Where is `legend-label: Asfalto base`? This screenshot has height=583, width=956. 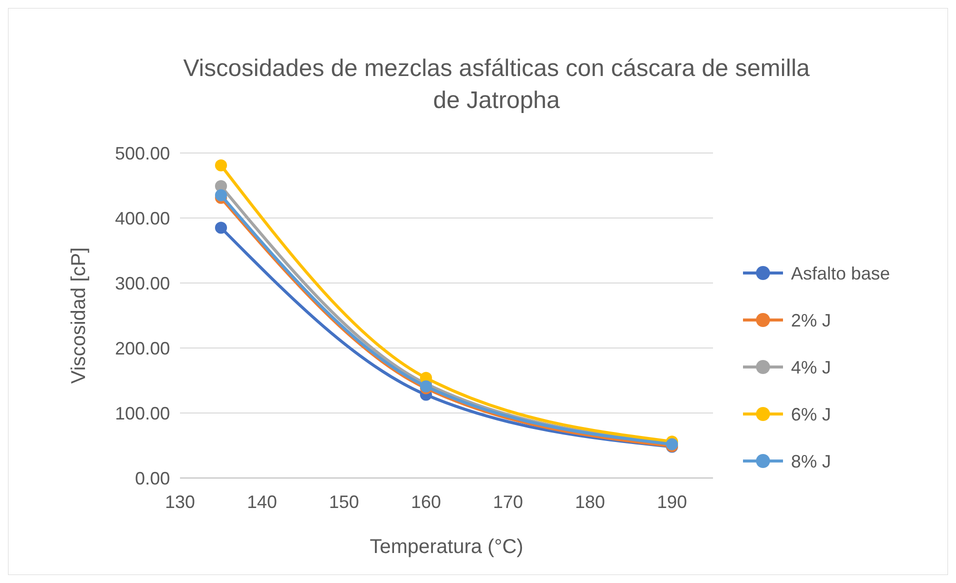
legend-label: Asfalto base is located at coordinates (840, 273).